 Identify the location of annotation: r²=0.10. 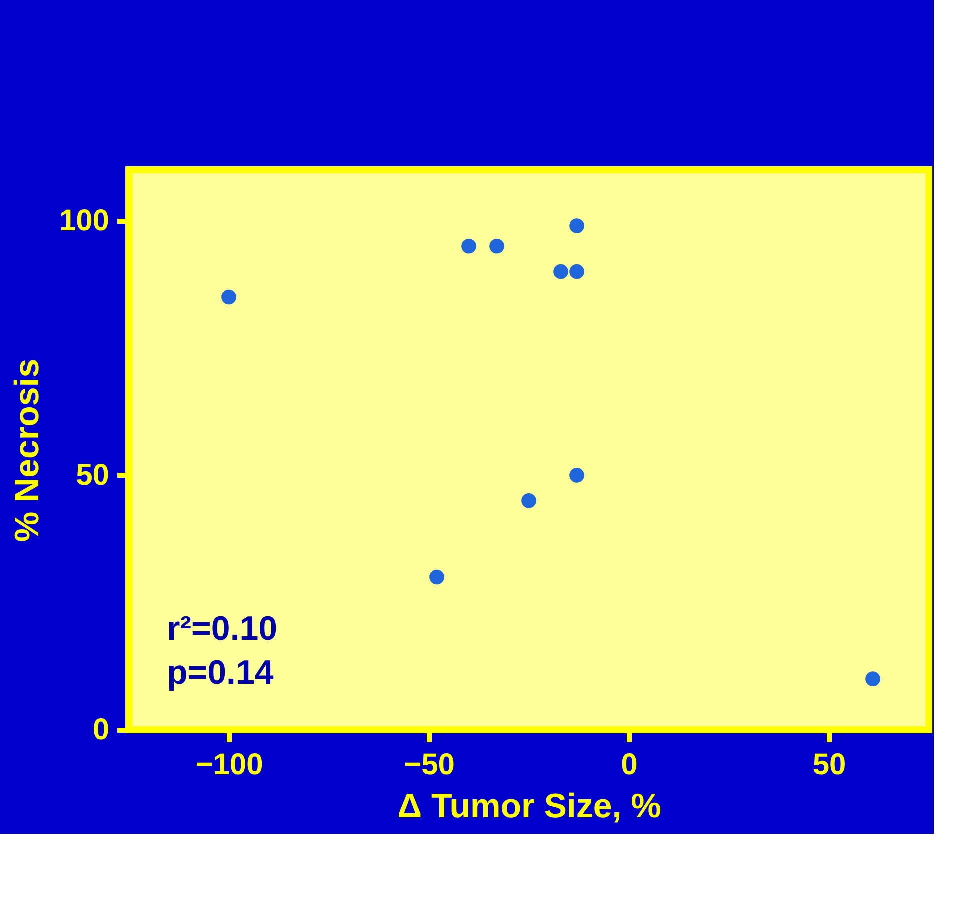
(222, 629).